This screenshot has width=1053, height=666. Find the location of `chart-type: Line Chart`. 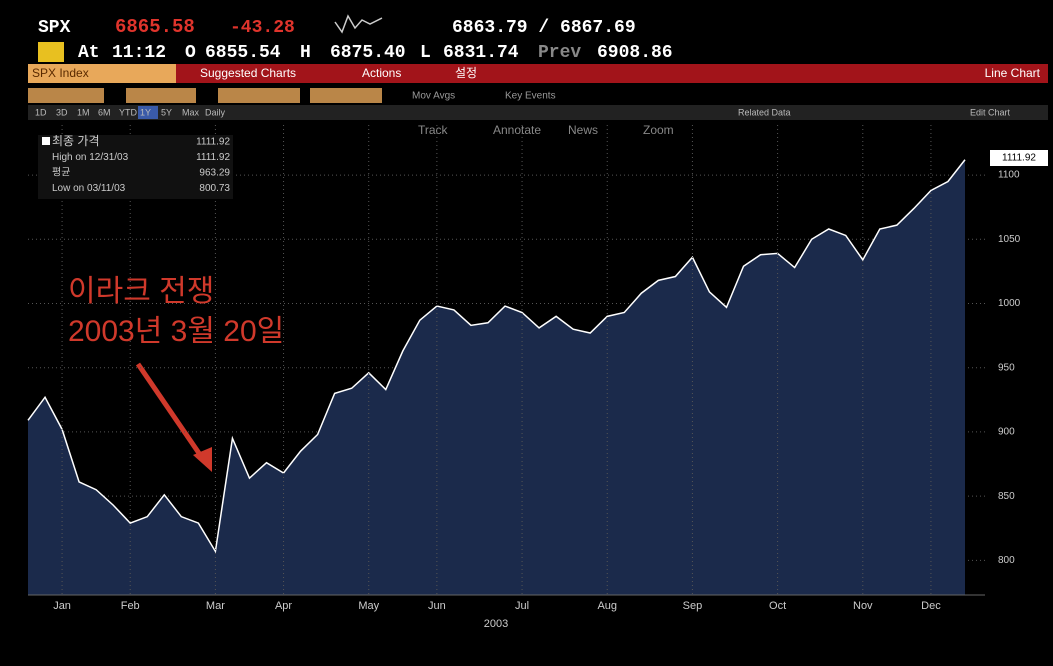

chart-type: Line Chart is located at coordinates (1013, 73).